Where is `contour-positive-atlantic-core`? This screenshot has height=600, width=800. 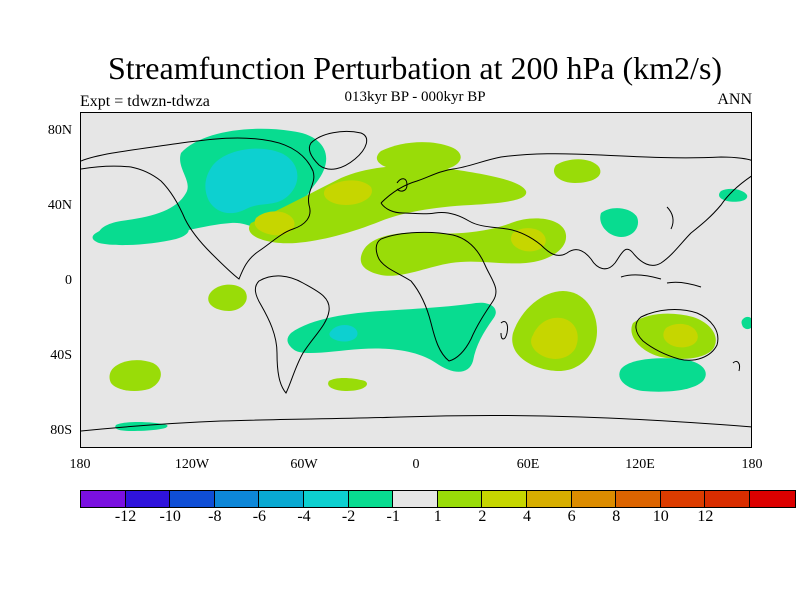
contour-positive-atlantic-core is located at coordinates (347, 192).